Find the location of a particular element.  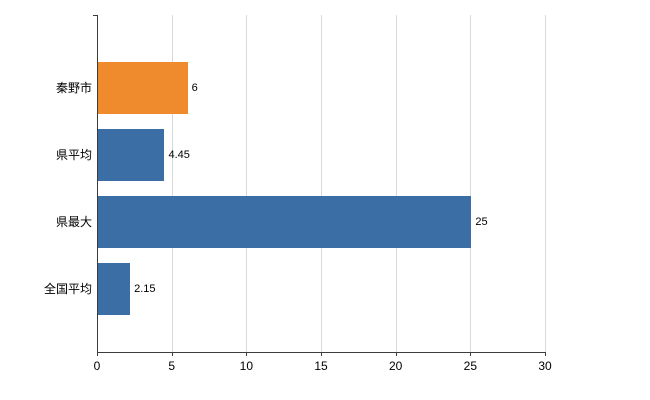

x-axis-tick-label: 25 is located at coordinates (470, 366).